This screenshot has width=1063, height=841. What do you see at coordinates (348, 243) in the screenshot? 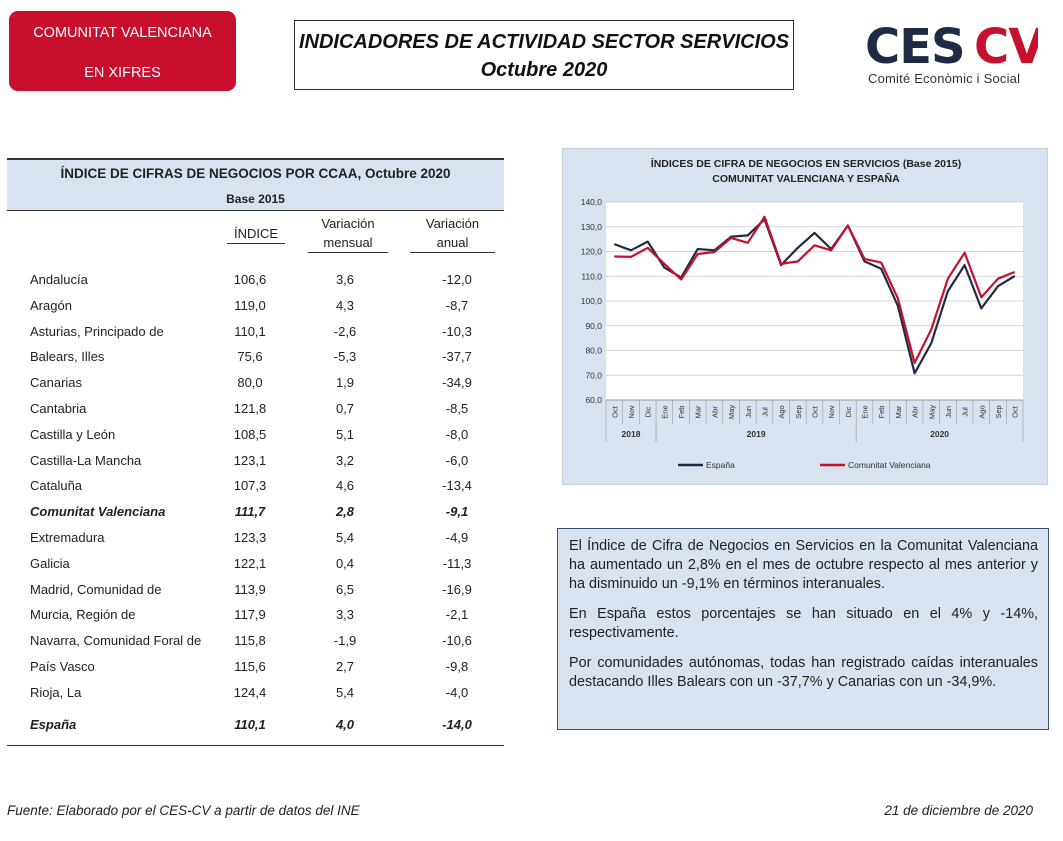
I see `col-var-mensual-line-2: mensual` at bounding box center [348, 243].